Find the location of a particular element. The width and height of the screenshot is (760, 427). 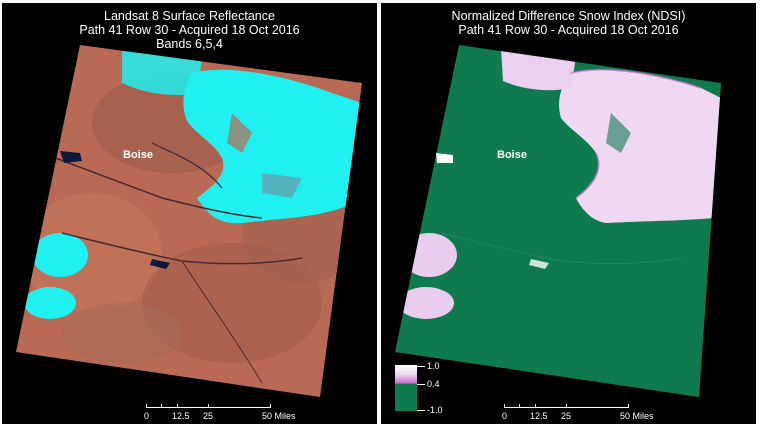

legend-min-label: -1.0 is located at coordinates (435, 410).